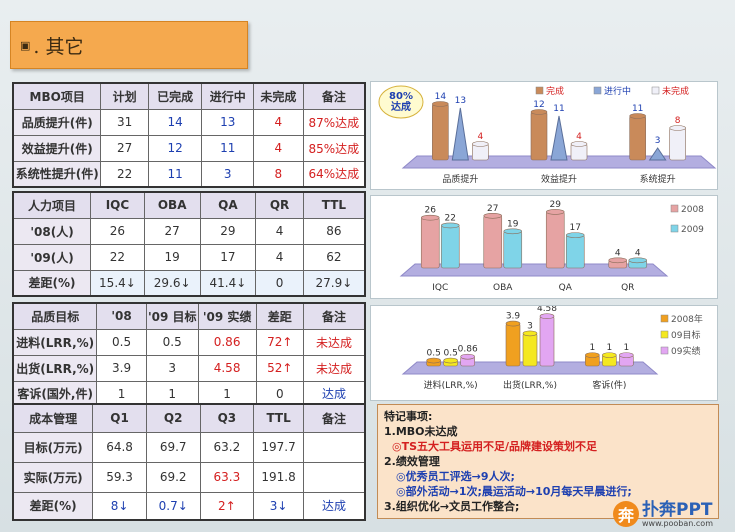 This screenshot has width=735, height=532. Describe the element at coordinates (227, 418) in the screenshot. I see `cost-header: Q3` at that location.